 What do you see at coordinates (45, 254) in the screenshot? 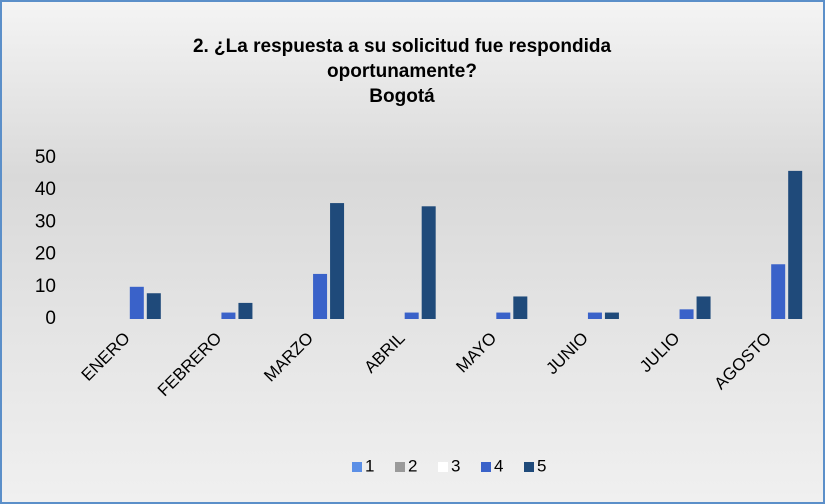
I see `y-tick-label: 20` at bounding box center [45, 254].